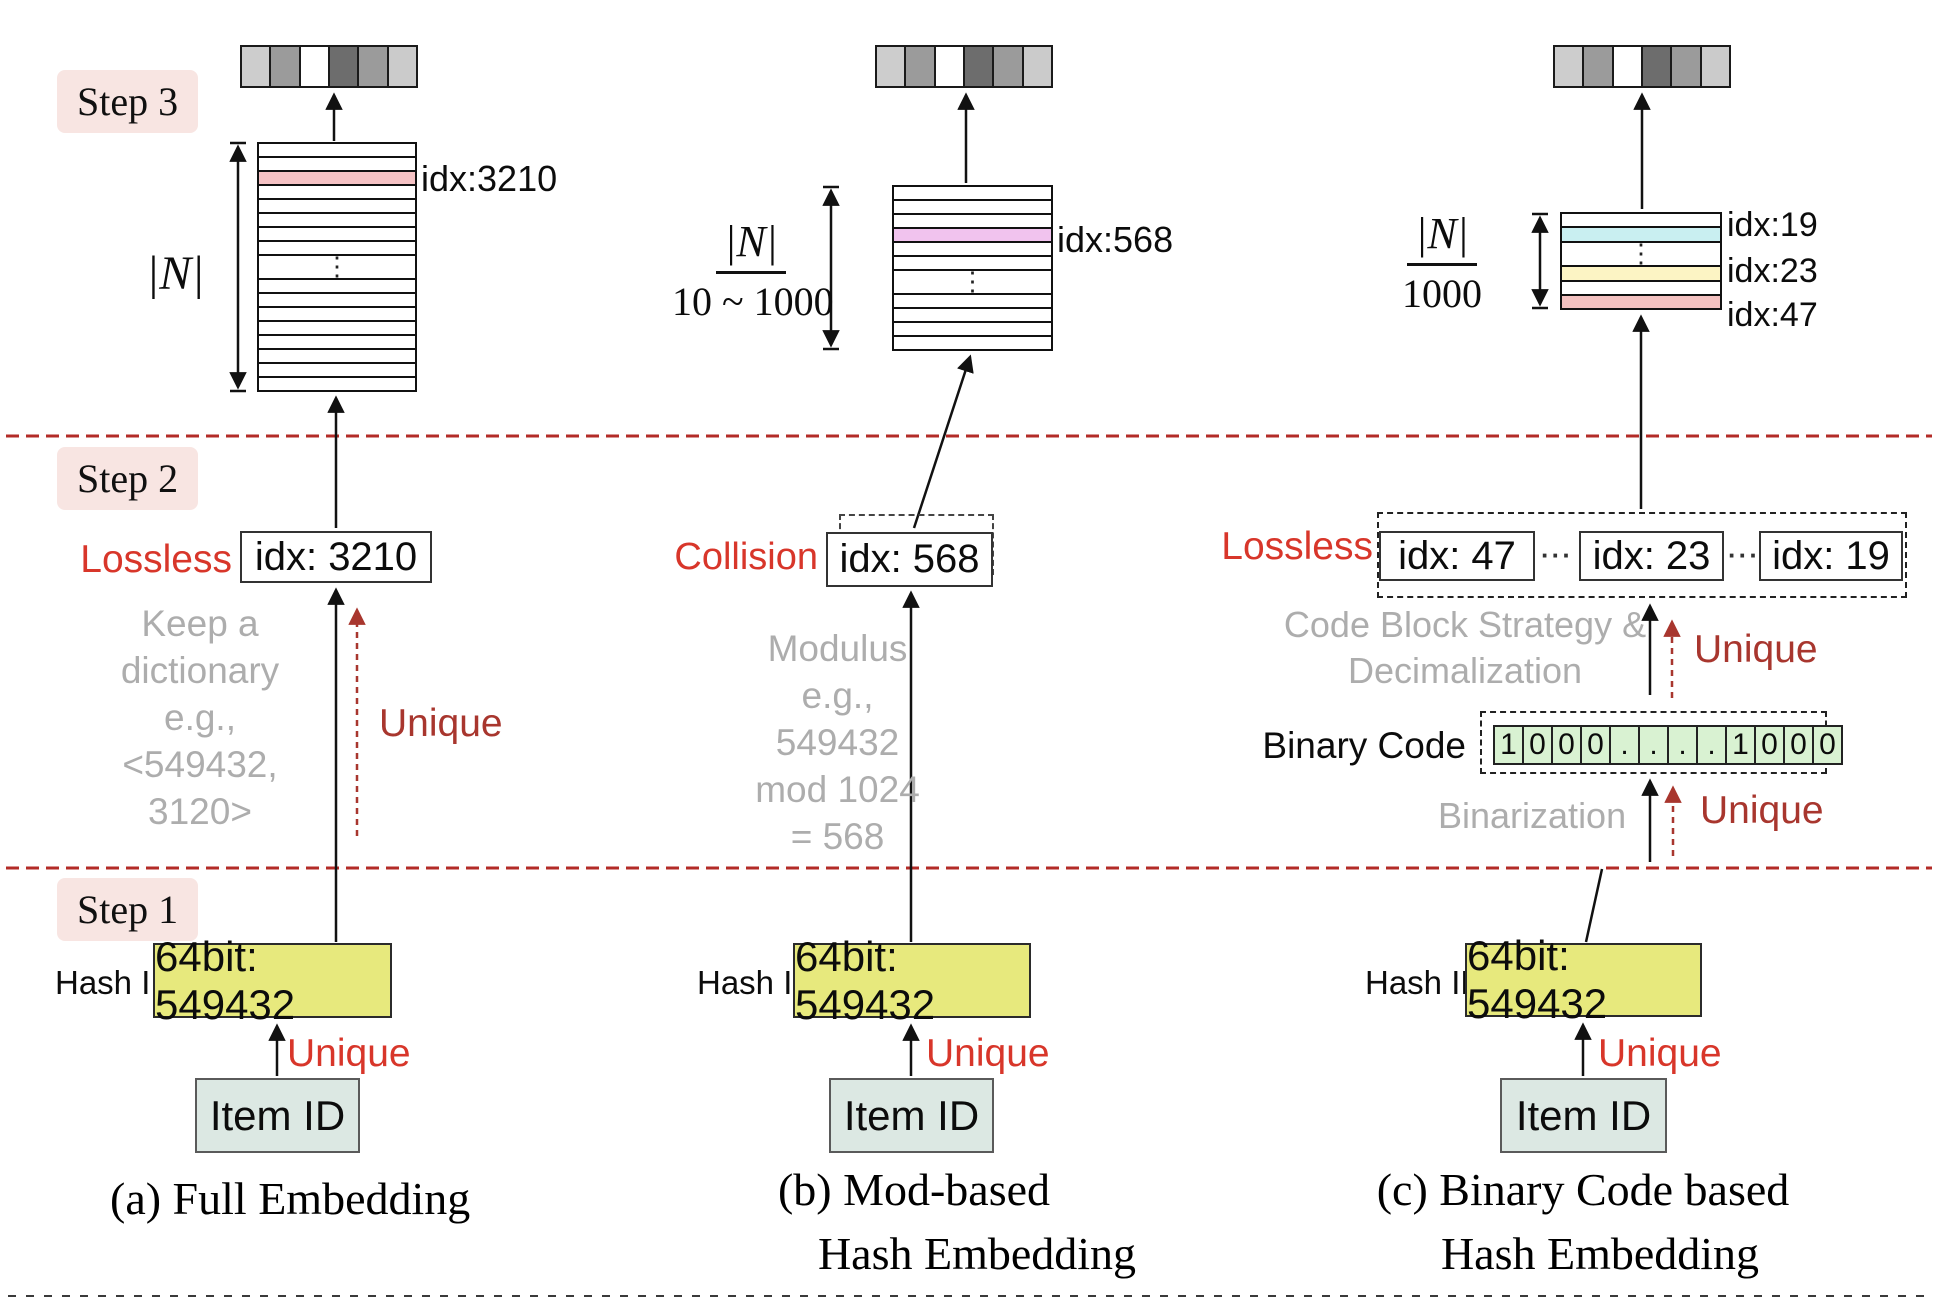 Image resolution: width=1938 pixels, height=1300 pixels. Describe the element at coordinates (1660, 1053) in the screenshot. I see `unique-label-c-step1: Unique` at that location.